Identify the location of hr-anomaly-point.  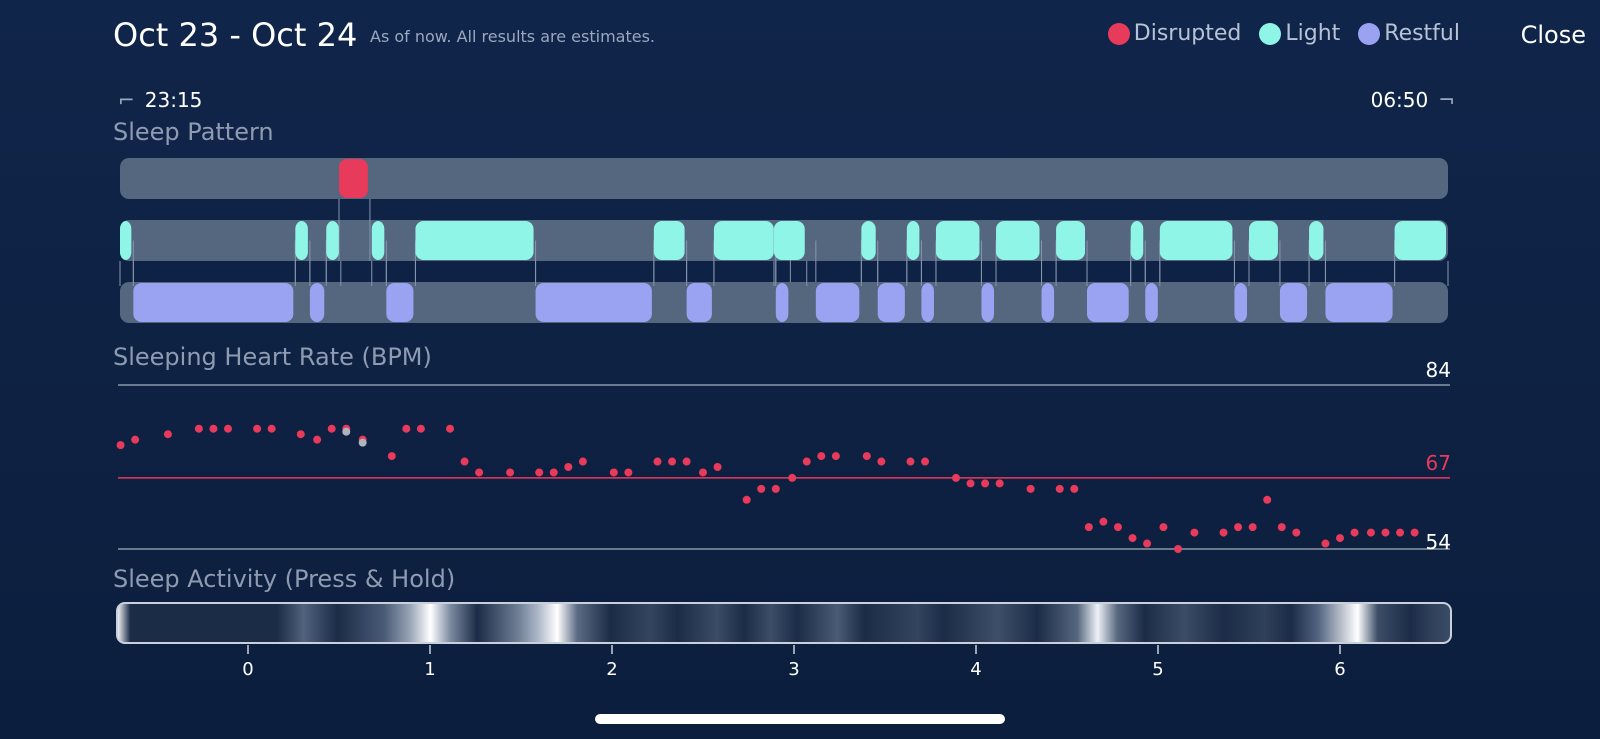
(362, 442).